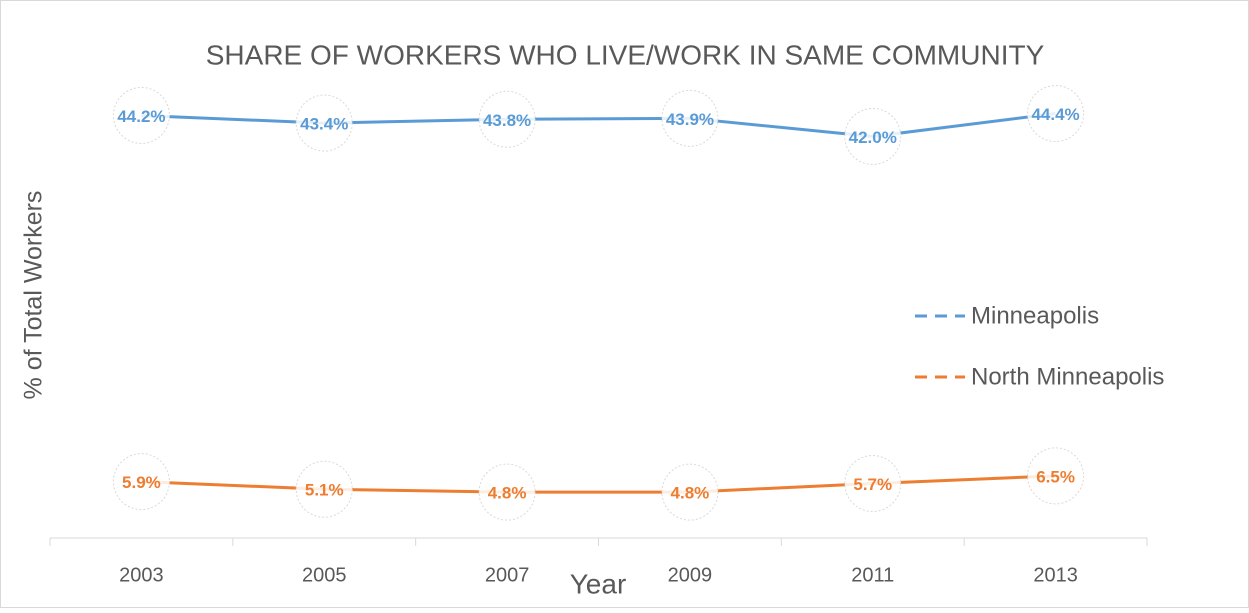 The image size is (1249, 613). Describe the element at coordinates (690, 575) in the screenshot. I see `x-tick-label: 2009` at that location.